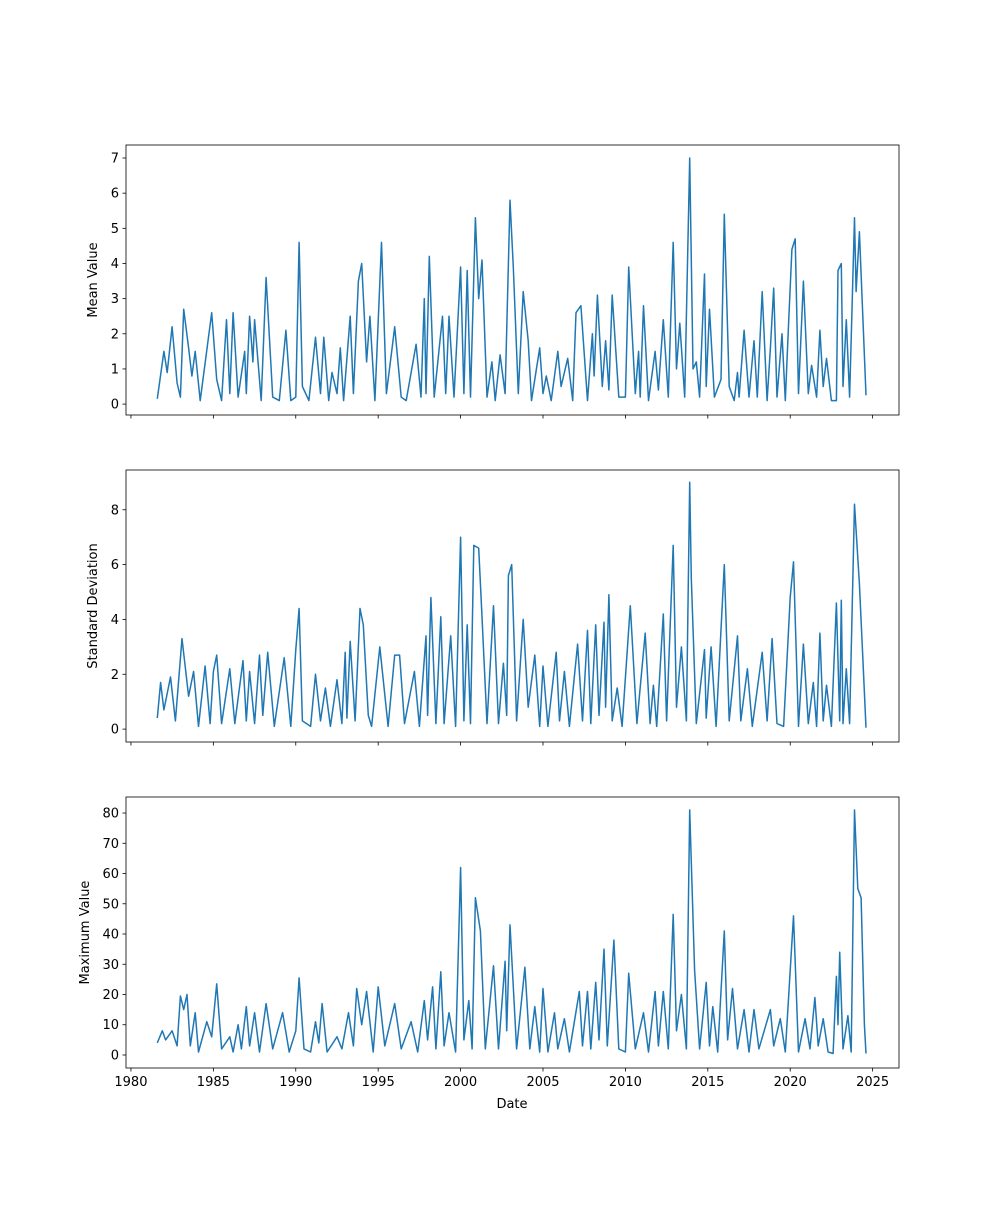  Describe the element at coordinates (110, 874) in the screenshot. I see `y-tick-label: 60` at that location.